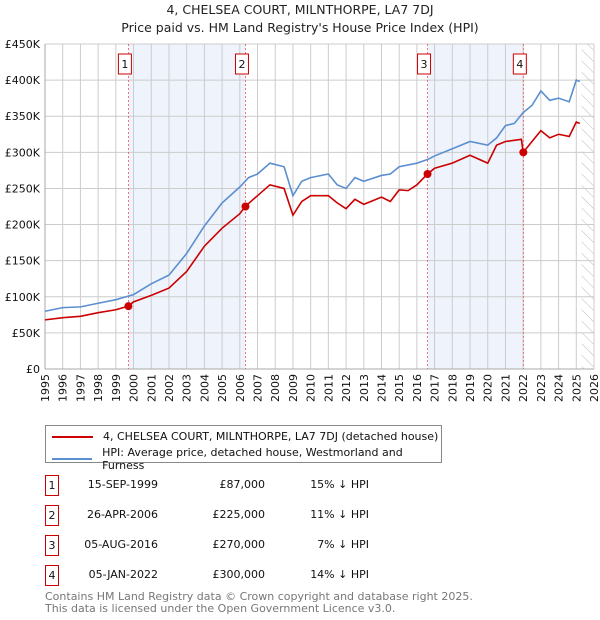  What do you see at coordinates (242, 484) in the screenshot?
I see `sale-price: £87,000` at bounding box center [242, 484].